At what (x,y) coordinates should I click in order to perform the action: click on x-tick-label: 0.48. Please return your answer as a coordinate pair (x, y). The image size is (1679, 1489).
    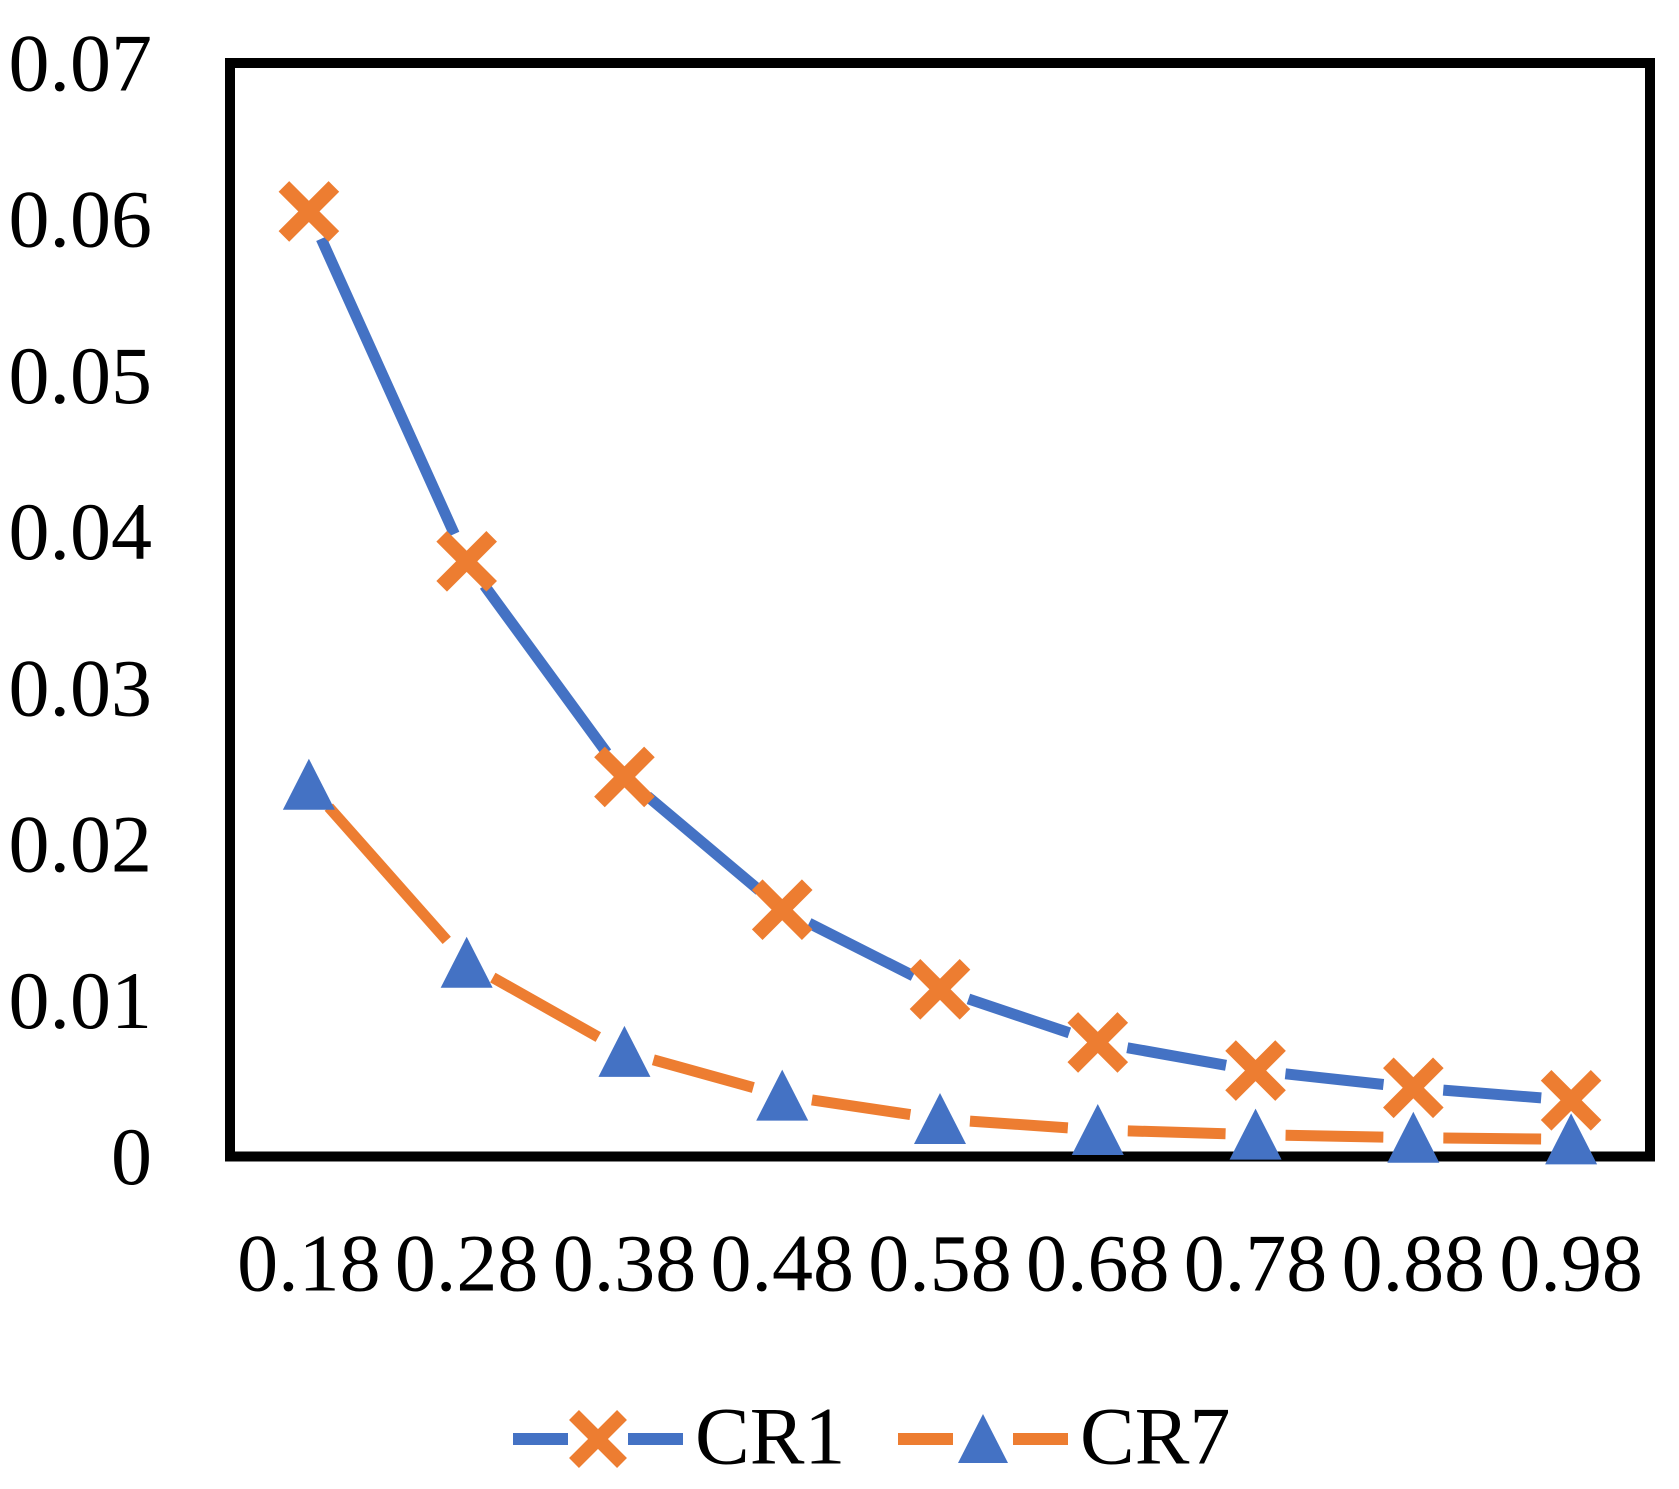
    Looking at the image, I should click on (782, 1263).